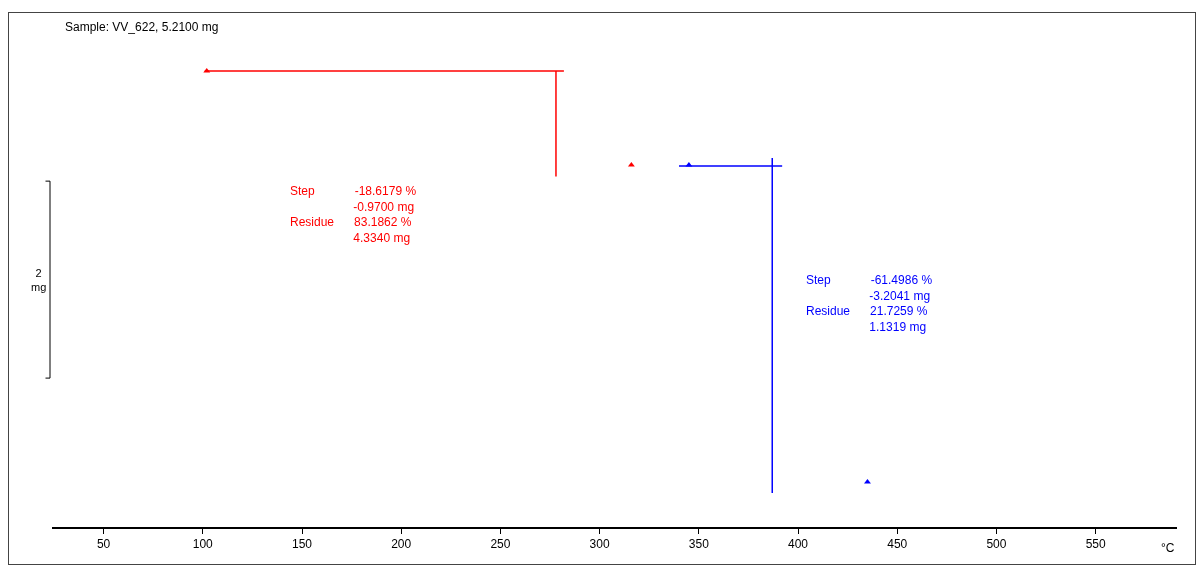 Image resolution: width=1204 pixels, height=581 pixels. Describe the element at coordinates (302, 543) in the screenshot. I see `x-tick-label: 150` at that location.